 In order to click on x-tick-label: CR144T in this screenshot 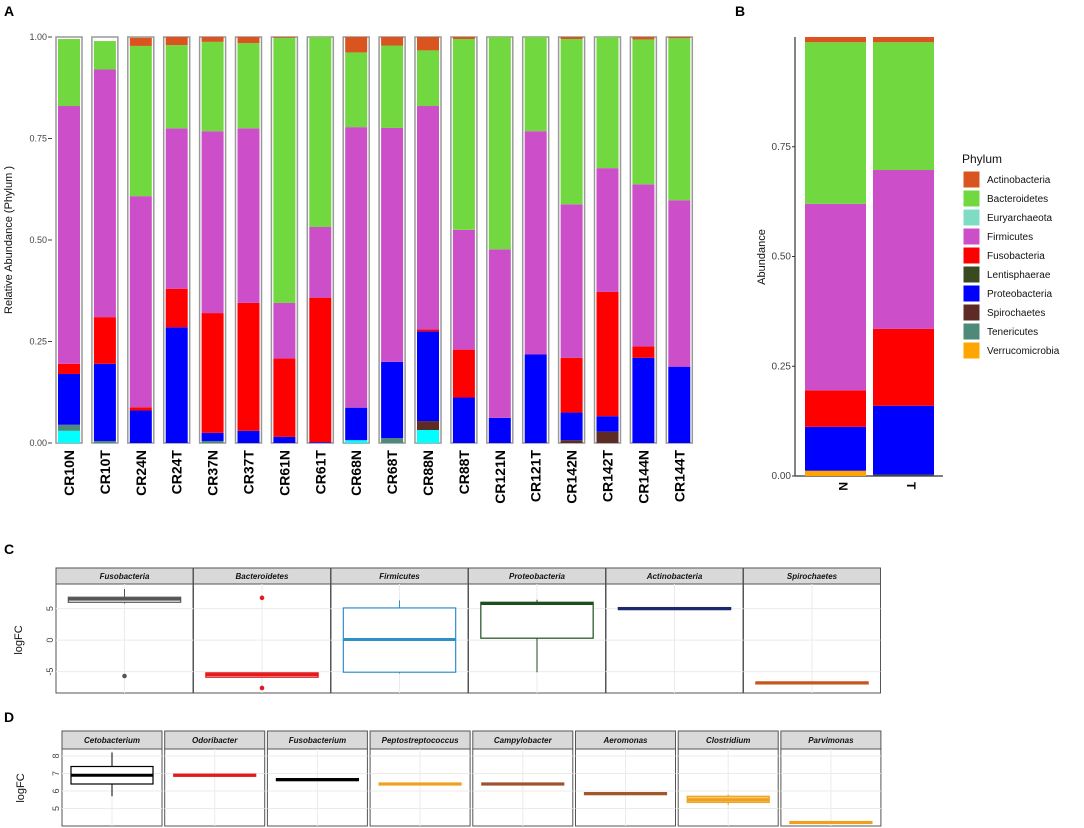, I will do `click(679, 476)`.